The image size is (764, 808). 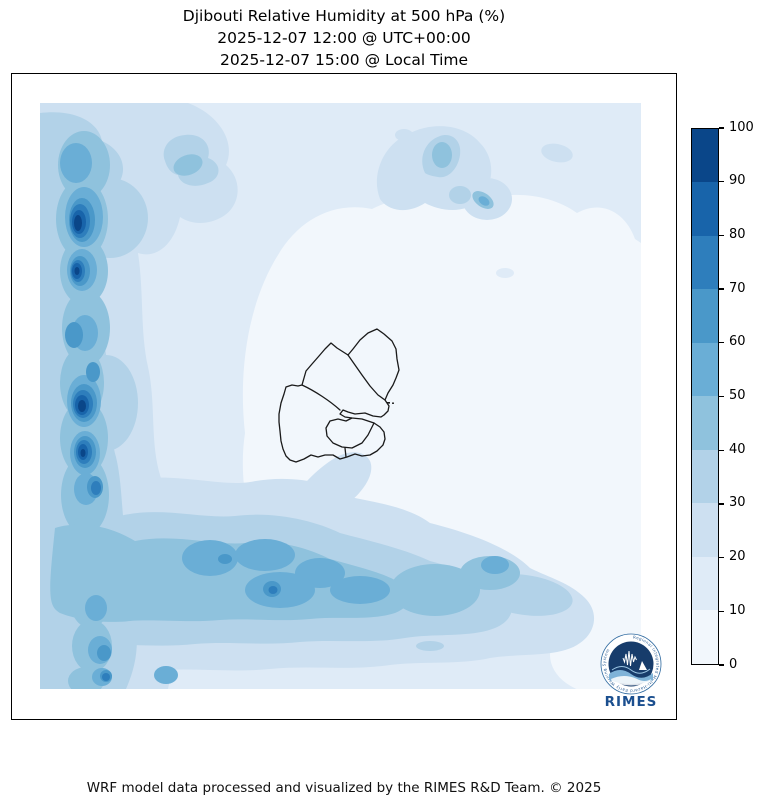 What do you see at coordinates (737, 503) in the screenshot?
I see `colorbar-tick-label: 30` at bounding box center [737, 503].